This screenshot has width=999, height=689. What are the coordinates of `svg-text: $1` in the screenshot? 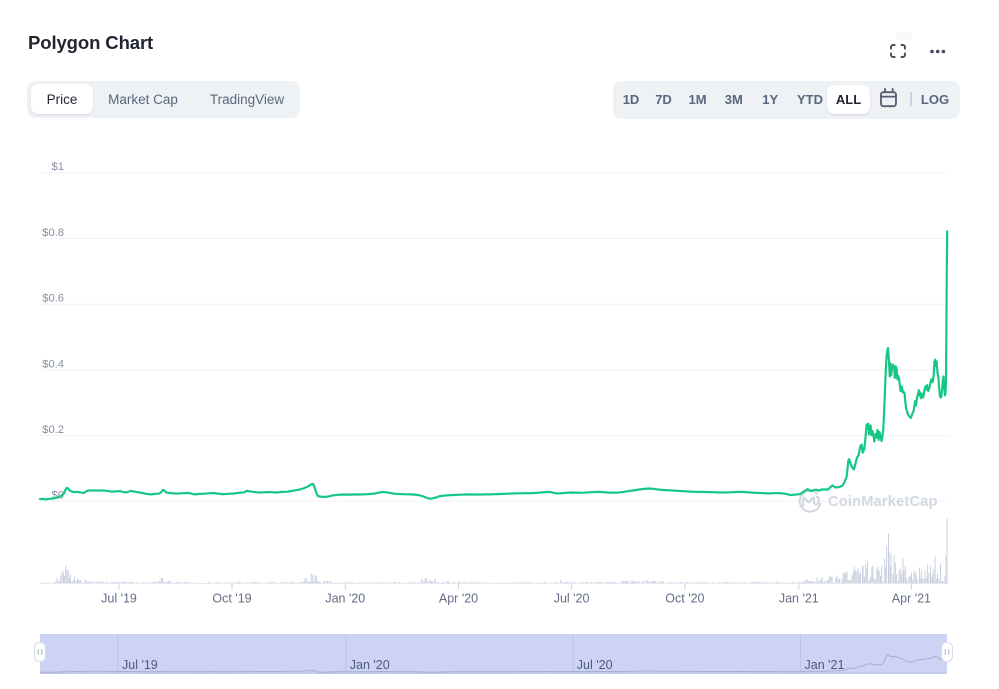 It's located at (58, 167).